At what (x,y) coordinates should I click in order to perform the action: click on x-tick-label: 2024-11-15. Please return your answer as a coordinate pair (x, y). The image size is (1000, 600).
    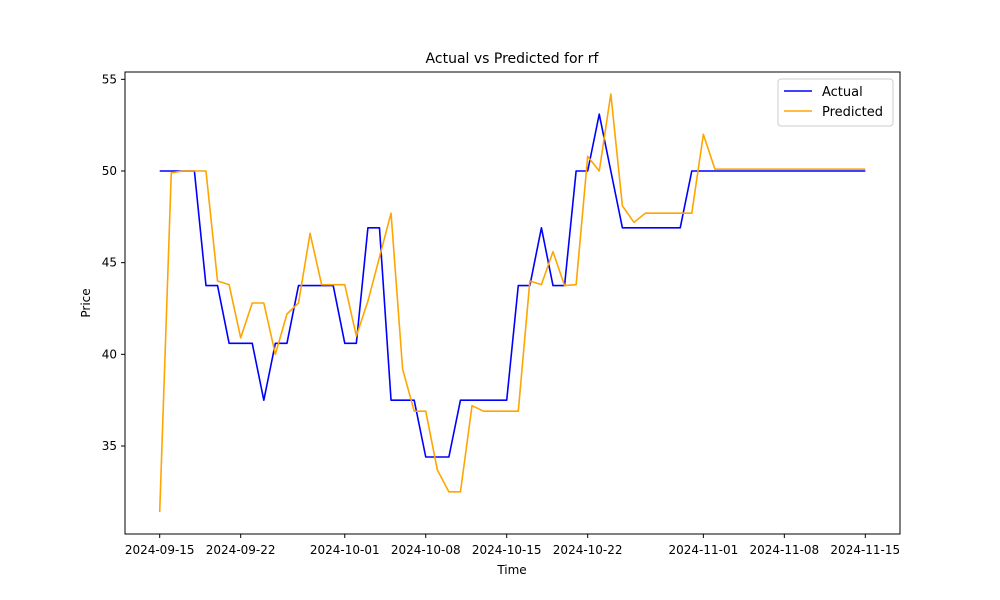
    Looking at the image, I should click on (865, 550).